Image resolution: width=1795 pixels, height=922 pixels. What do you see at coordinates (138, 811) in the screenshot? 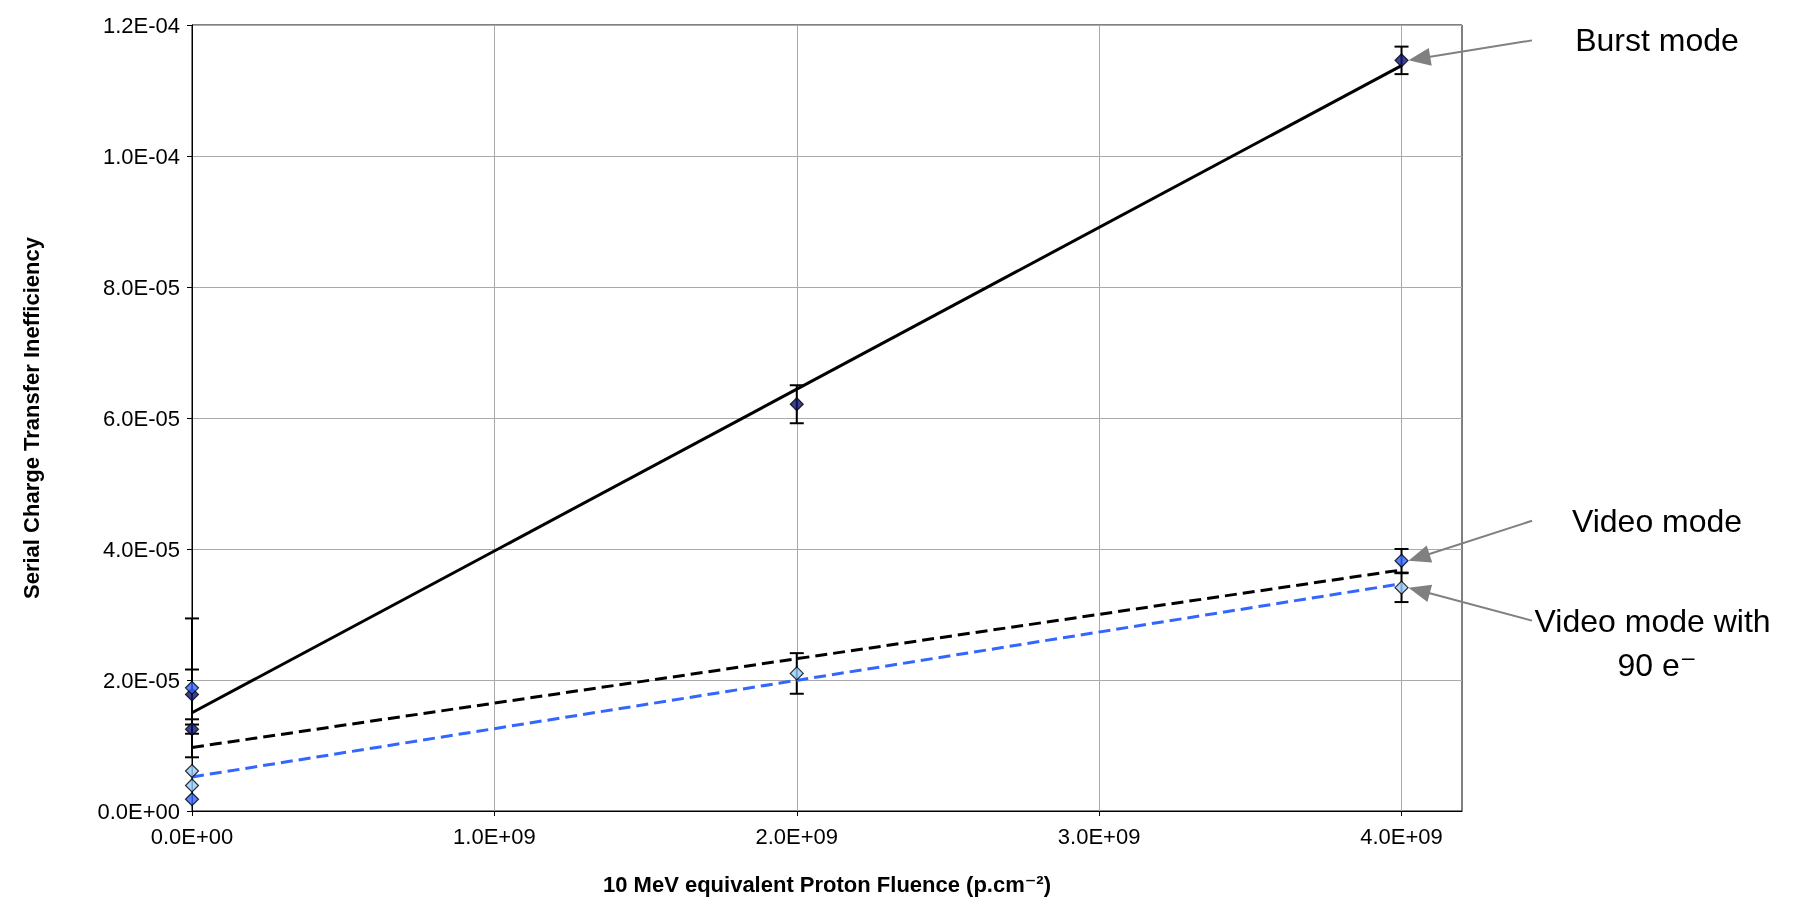
I see `y-tick-label: 0.0E+00` at bounding box center [138, 811].